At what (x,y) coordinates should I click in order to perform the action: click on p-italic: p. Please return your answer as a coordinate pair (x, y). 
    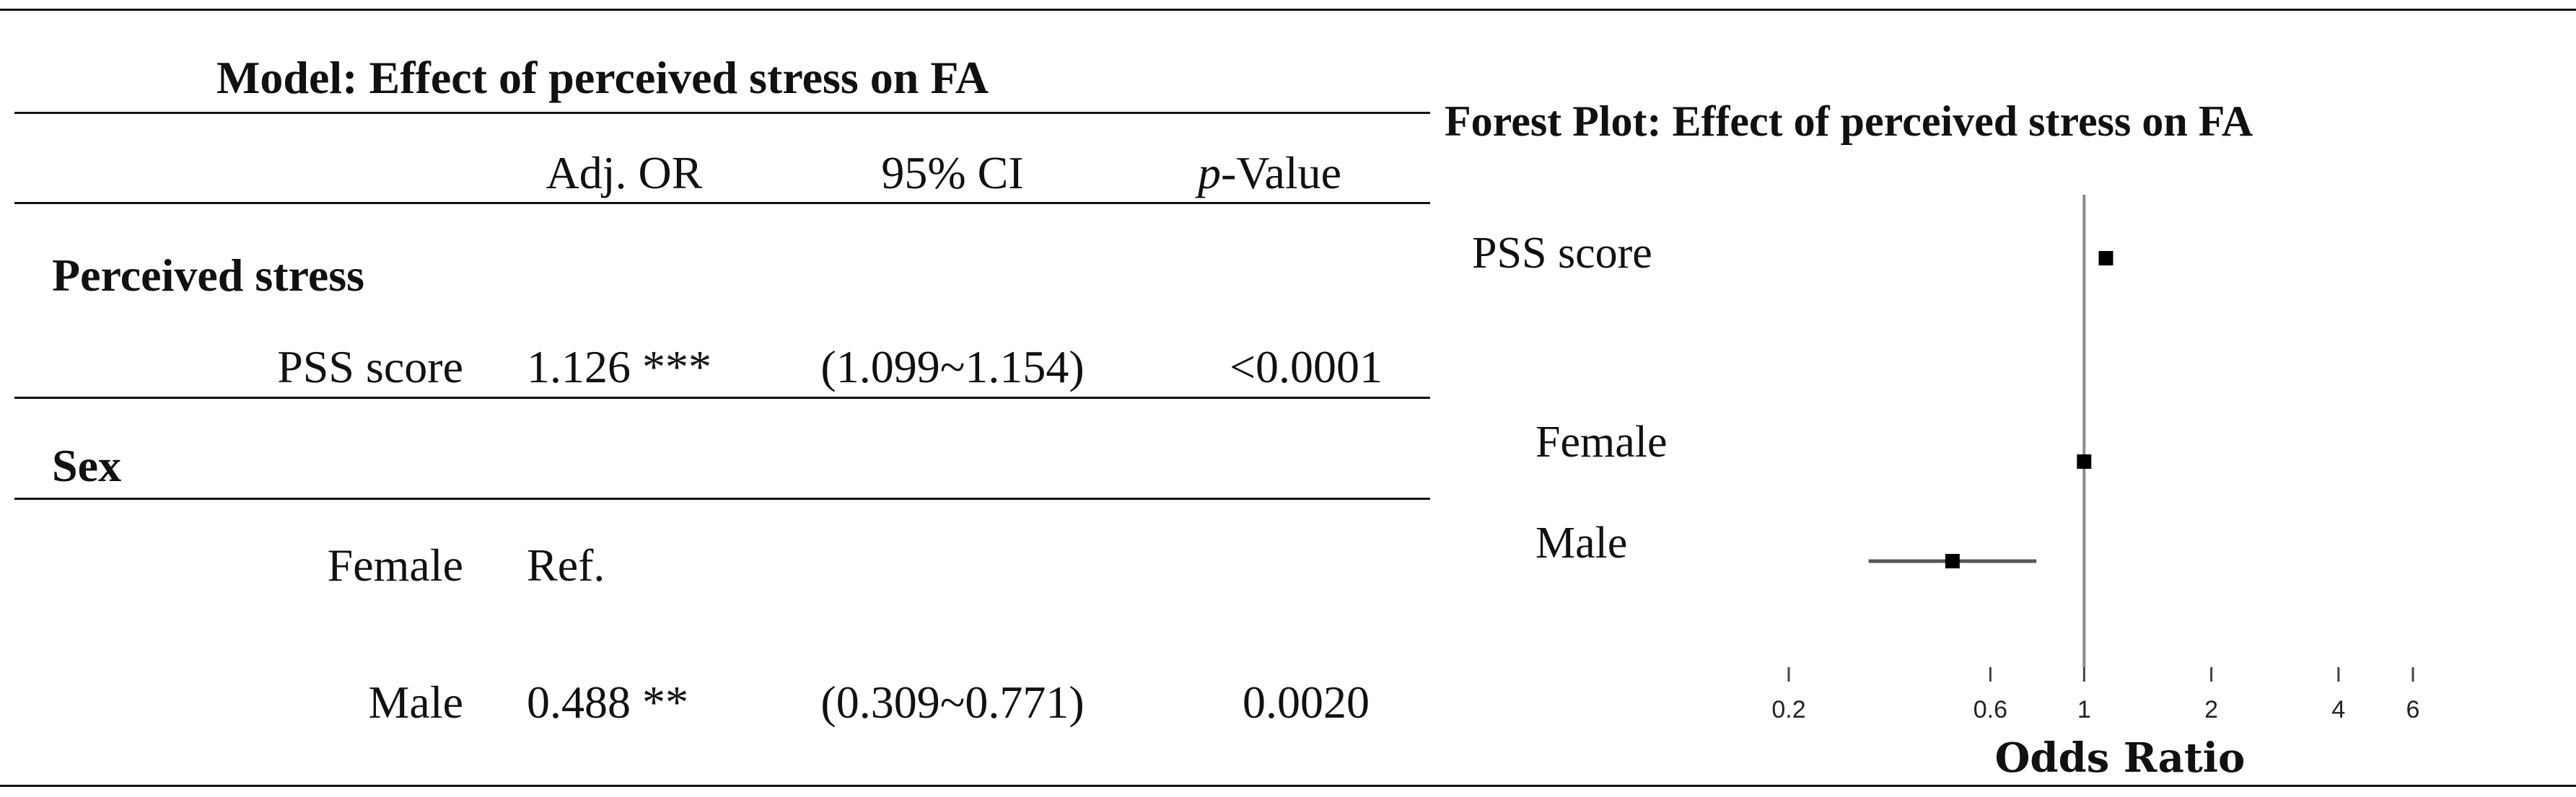
    Looking at the image, I should click on (1209, 172).